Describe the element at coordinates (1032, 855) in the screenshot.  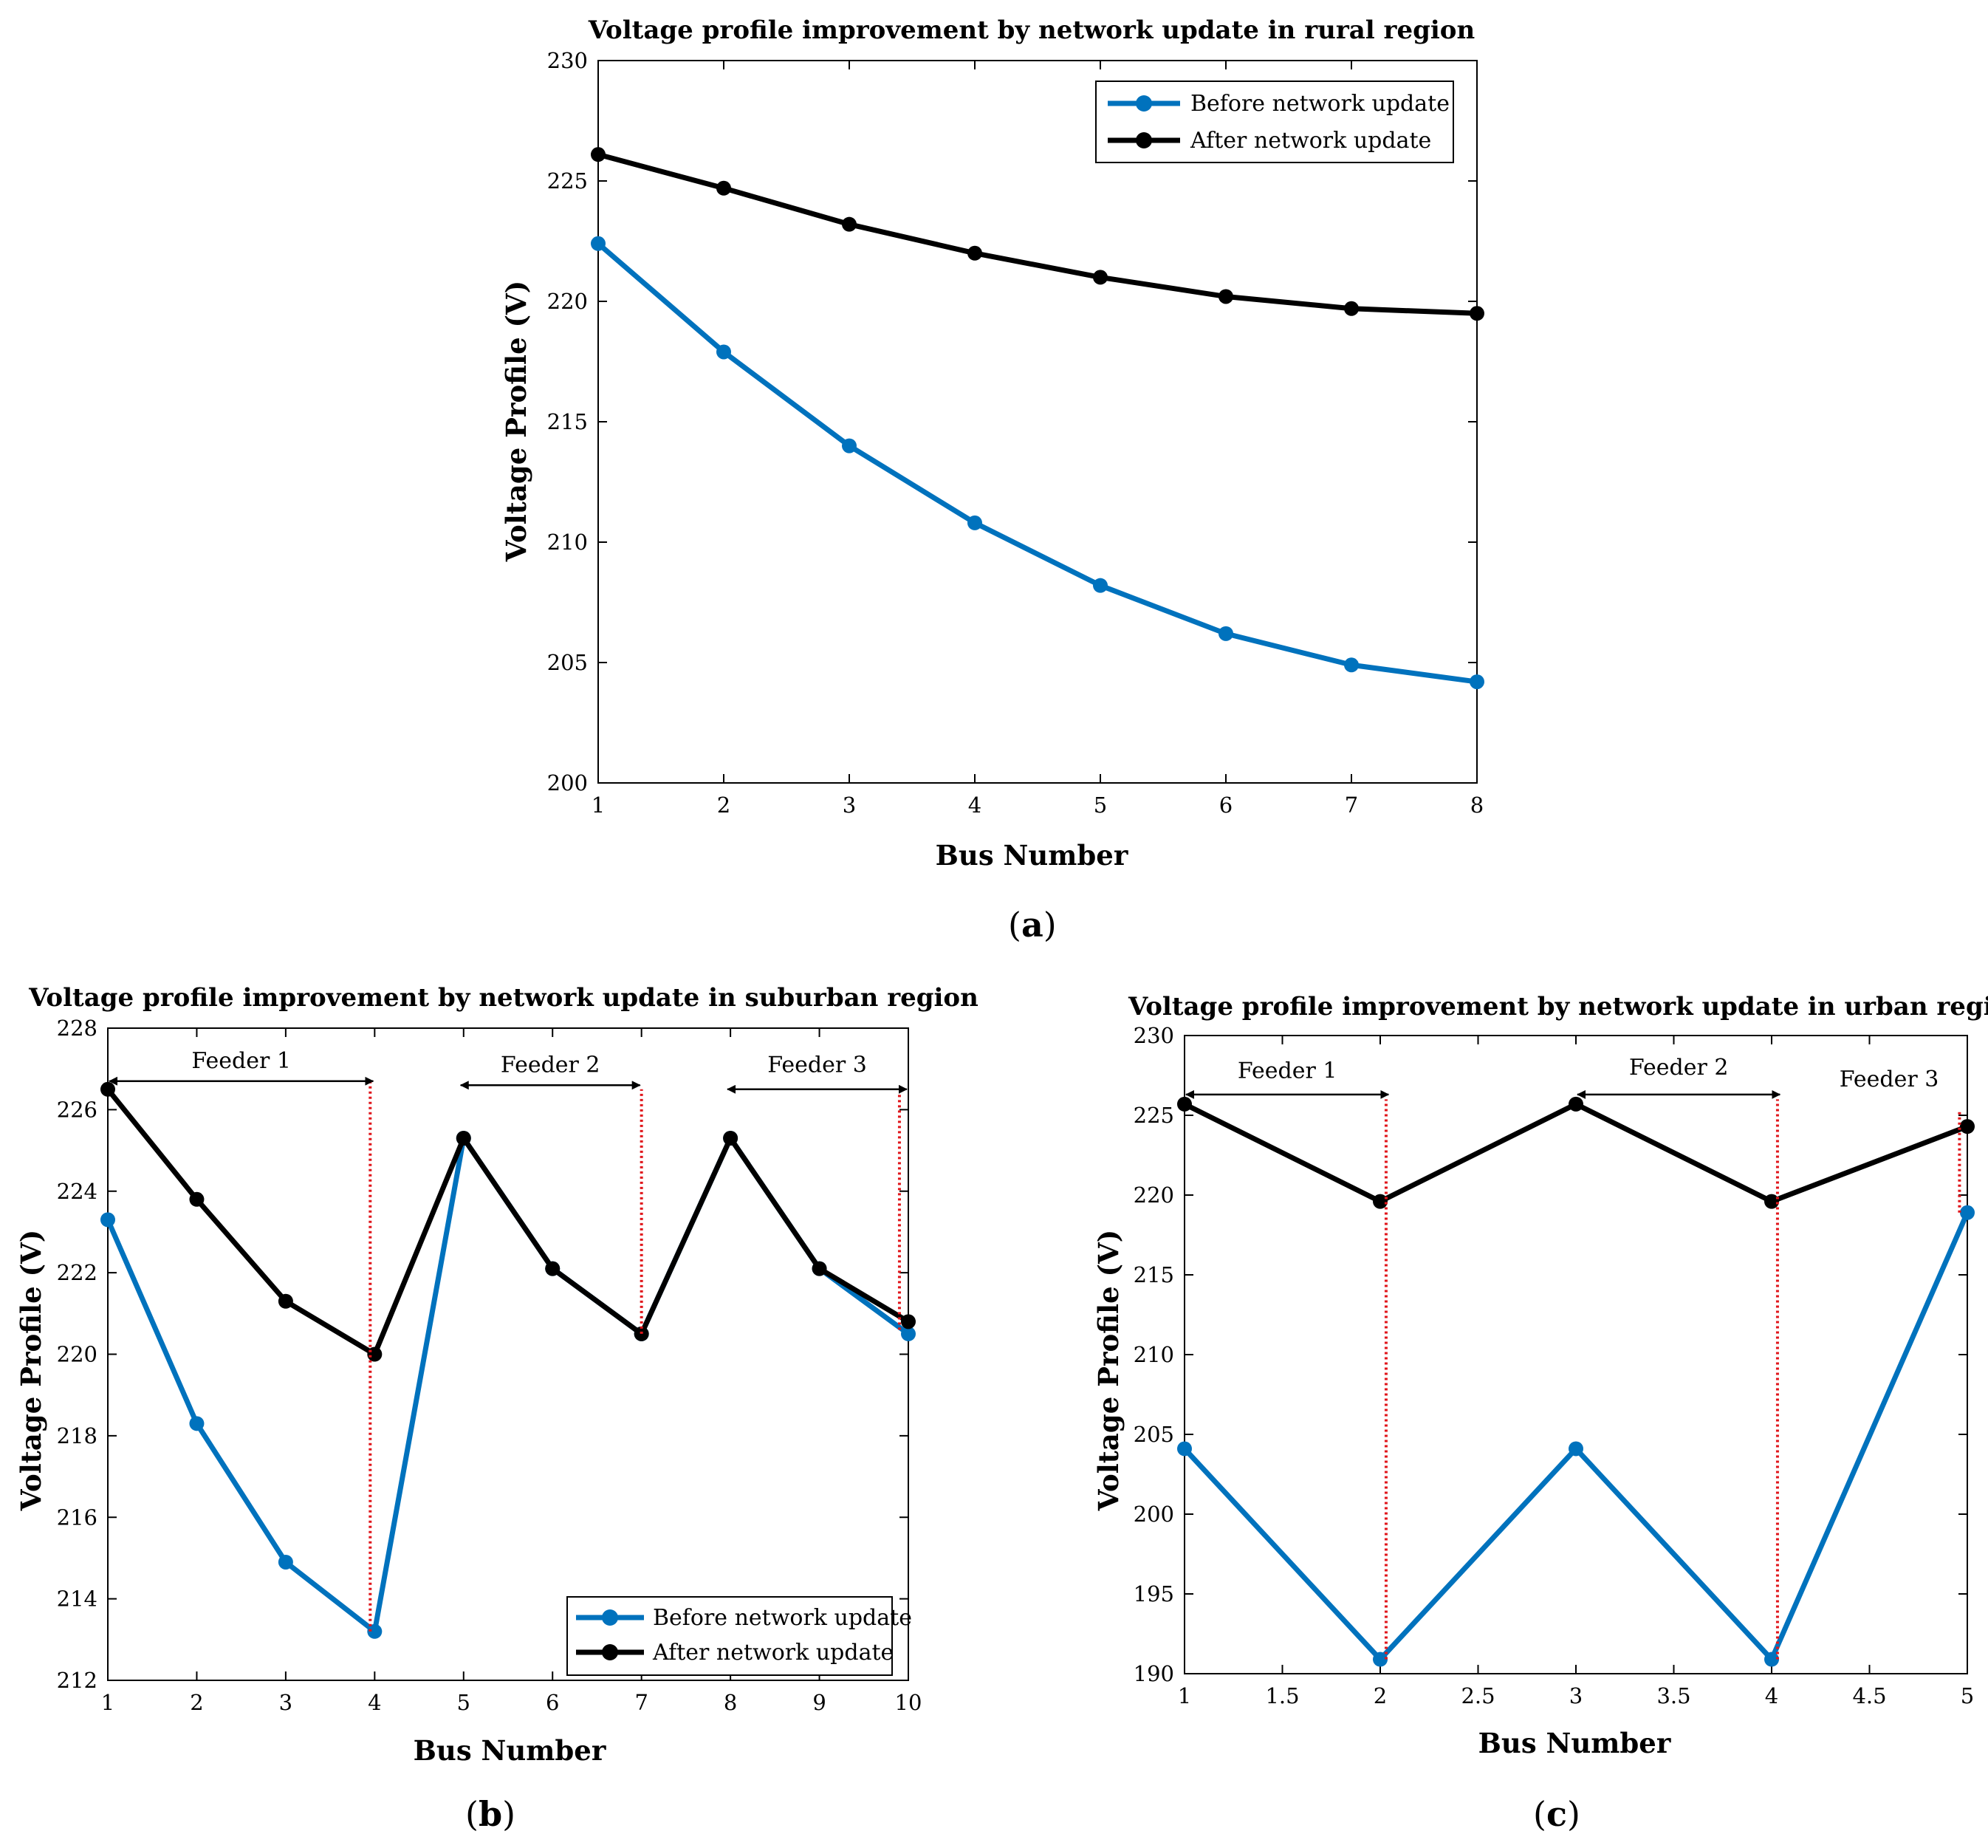
I see `panel-a-xlabel: Bus Number` at that location.